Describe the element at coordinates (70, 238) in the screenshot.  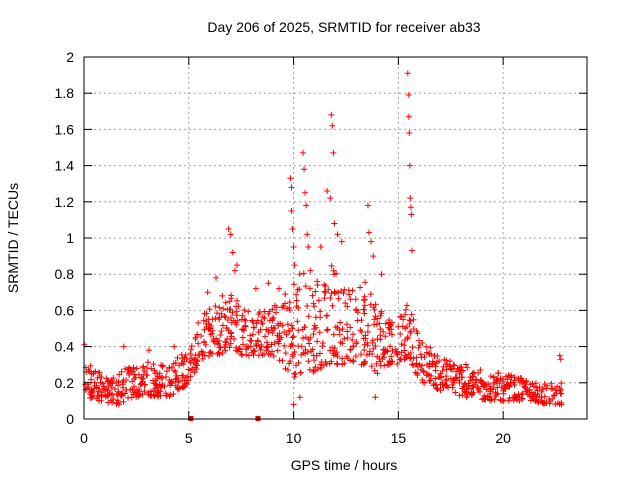
I see `y-tick-label: 1` at that location.